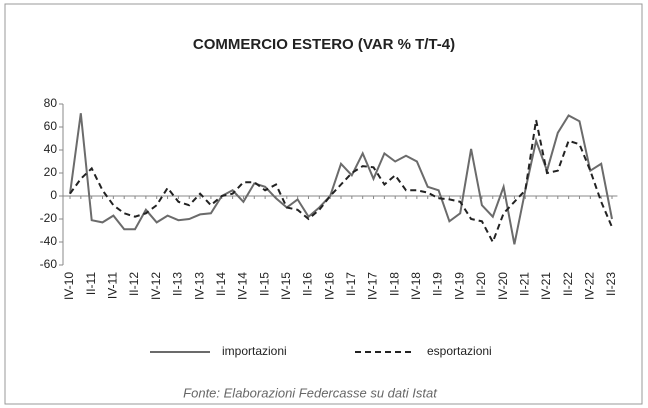 The width and height of the screenshot is (648, 408). What do you see at coordinates (221, 284) in the screenshot?
I see `x-tick-label: II-14` at bounding box center [221, 284].